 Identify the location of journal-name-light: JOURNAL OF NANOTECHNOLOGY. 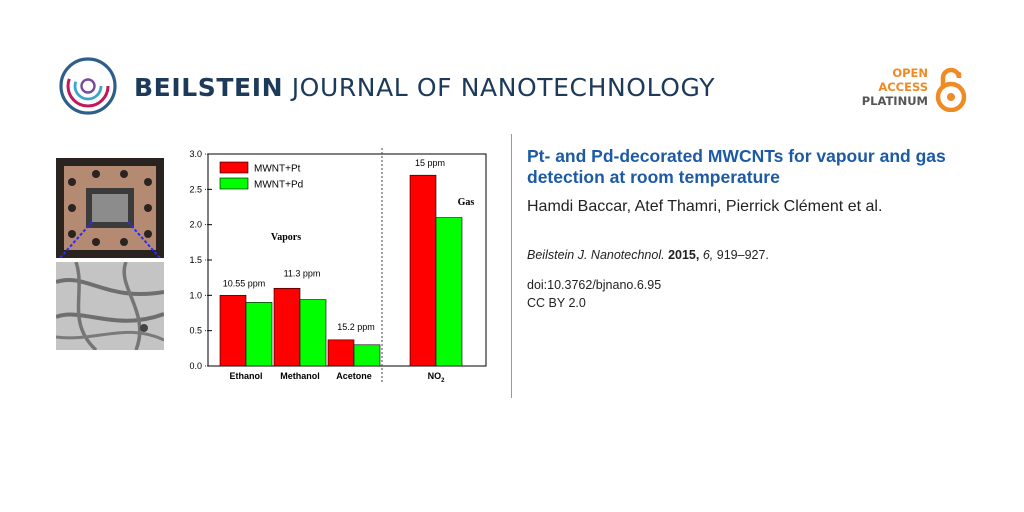
(503, 87).